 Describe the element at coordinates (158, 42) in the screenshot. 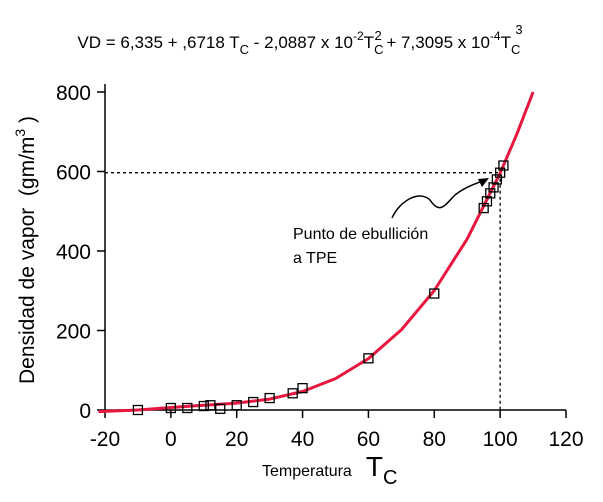

I see `title-part: VD = 6,335 + ,6718 T` at that location.